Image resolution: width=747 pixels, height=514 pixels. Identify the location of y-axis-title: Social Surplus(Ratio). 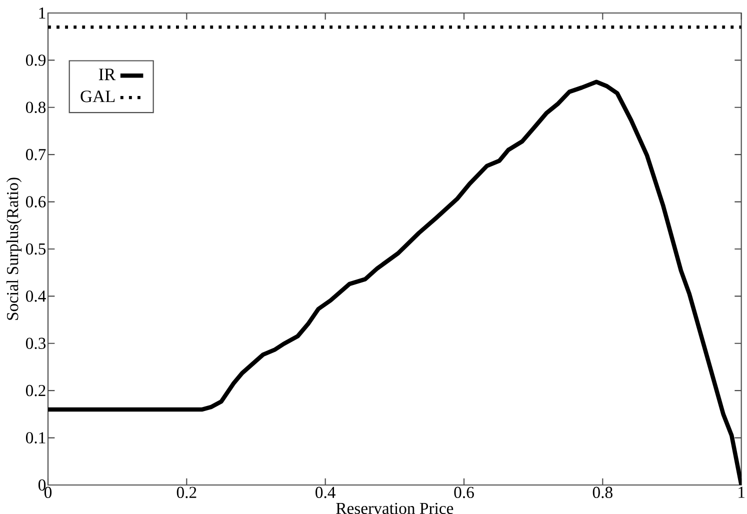
(14, 249).